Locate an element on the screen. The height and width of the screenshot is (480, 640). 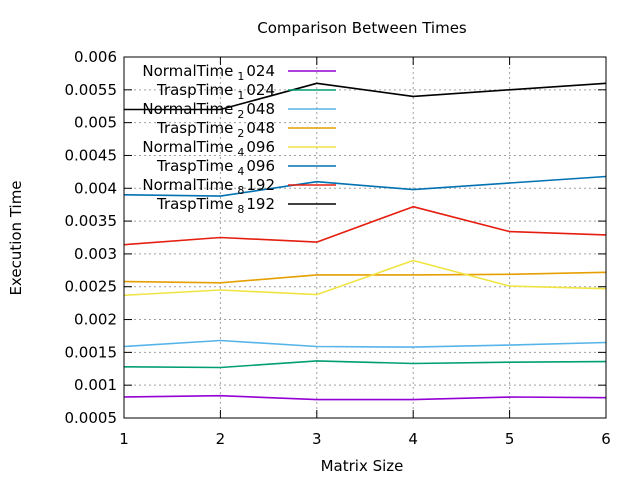
legend-entry: TraspTime 8 192 is located at coordinates (246, 205).